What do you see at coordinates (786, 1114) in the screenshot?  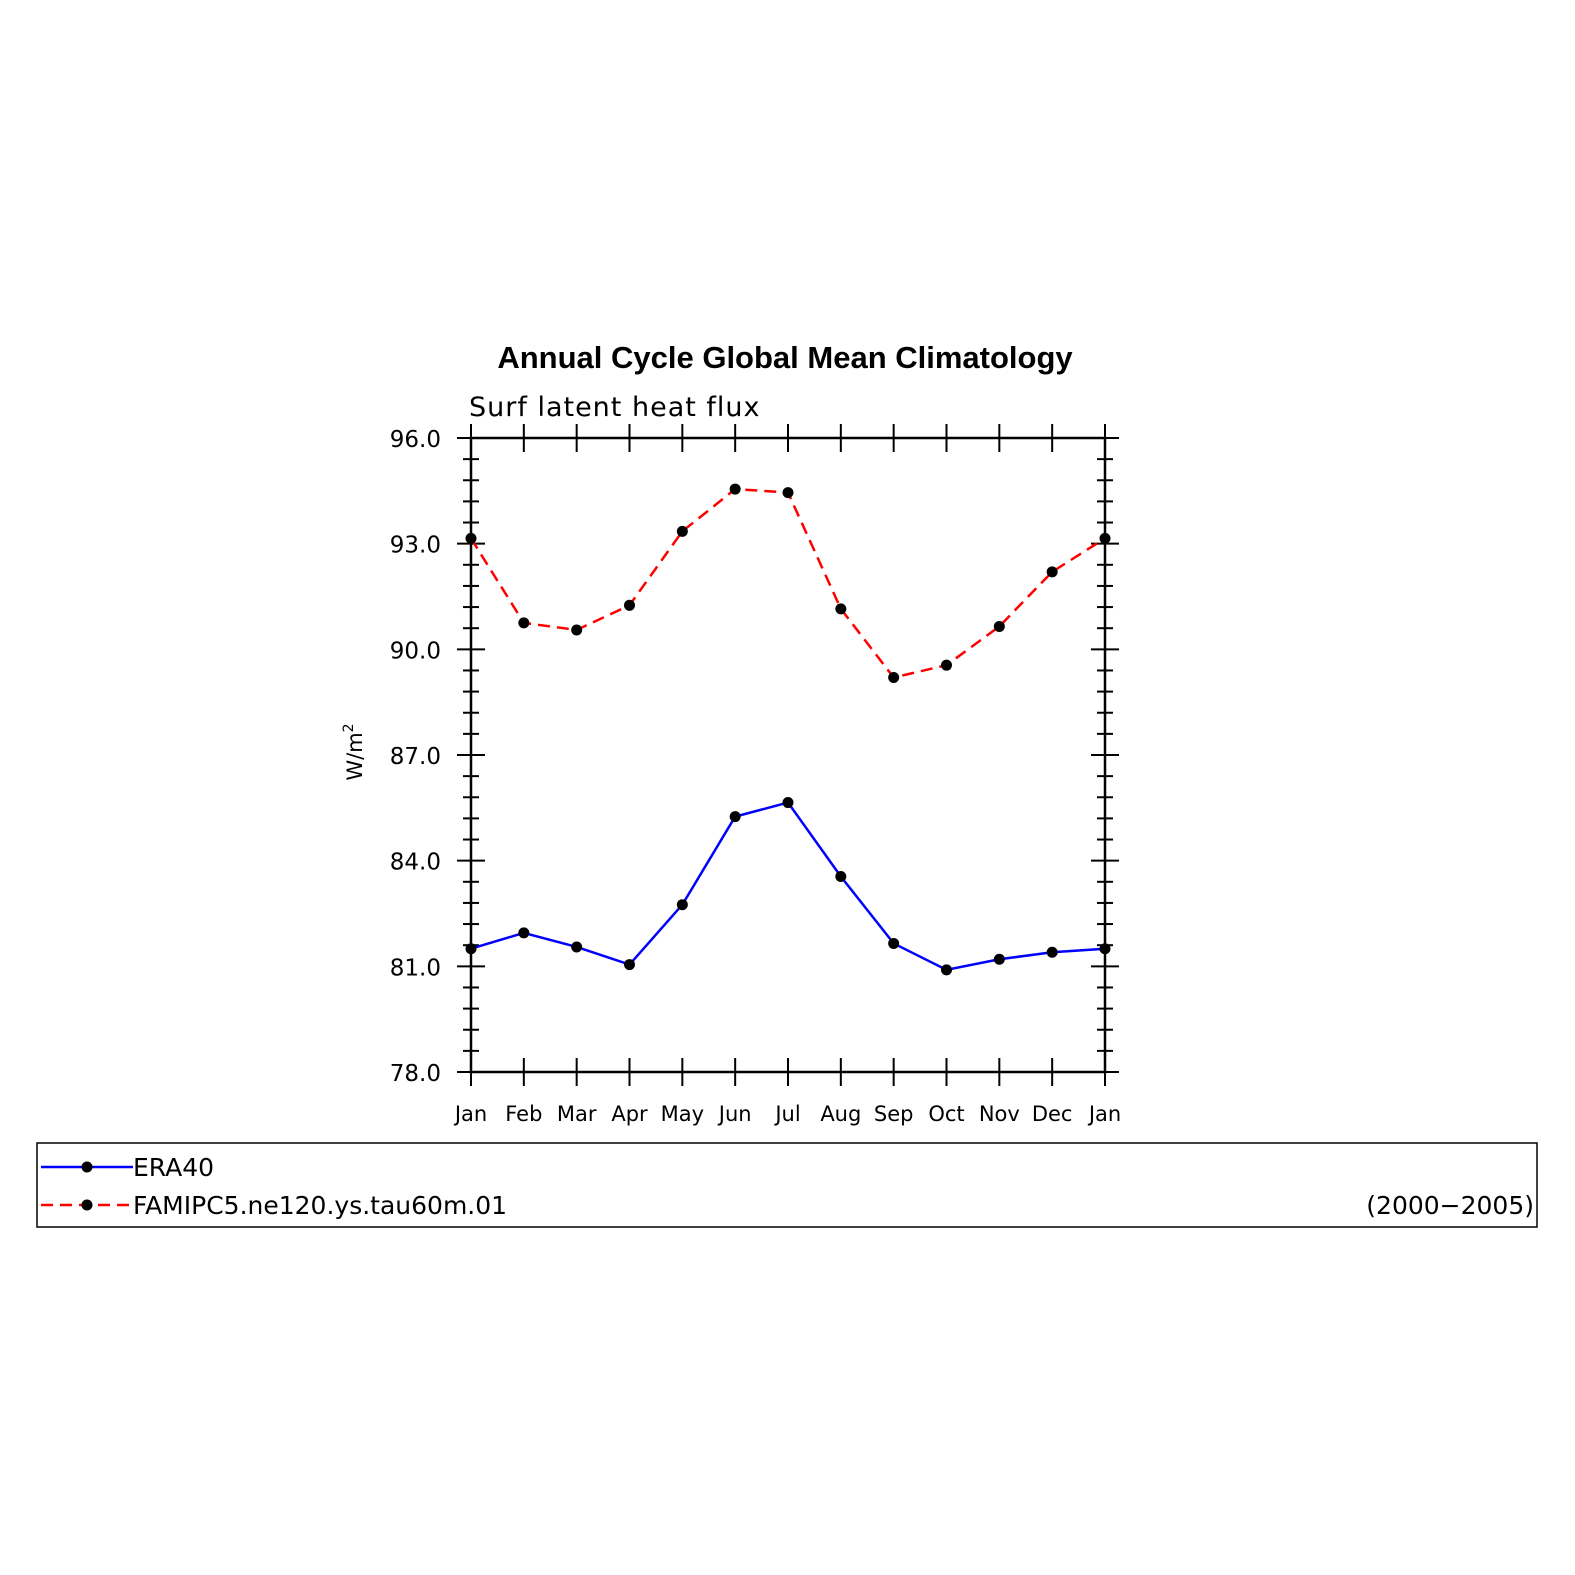 I see `x-tick-label: Jul` at bounding box center [786, 1114].